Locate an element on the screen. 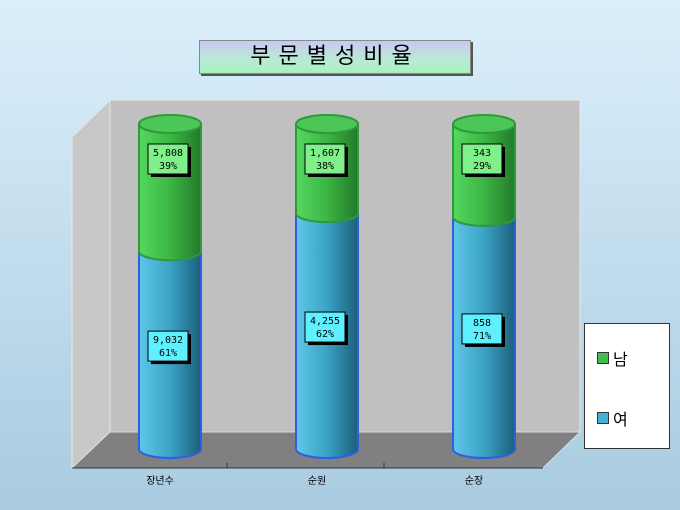  label-male-0-value: 5,808 is located at coordinates (168, 153).